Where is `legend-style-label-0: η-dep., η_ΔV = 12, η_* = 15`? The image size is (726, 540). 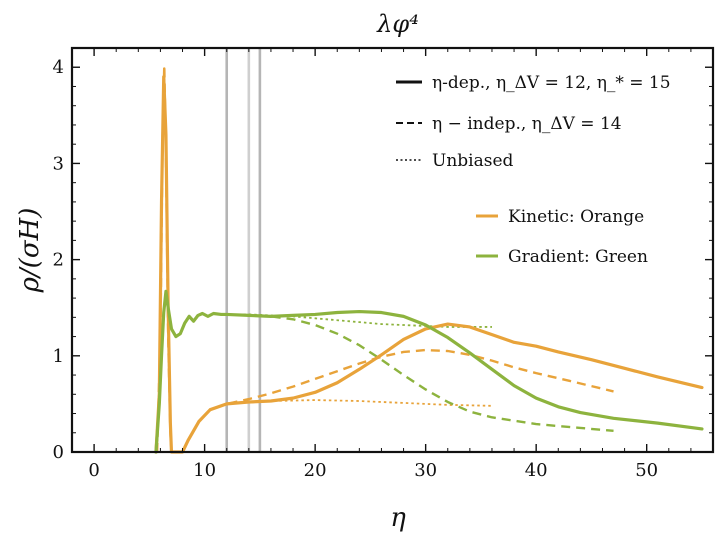
legend-style-label-0: η-dep., η_ΔV = 12, η_* = 15 is located at coordinates (551, 83).